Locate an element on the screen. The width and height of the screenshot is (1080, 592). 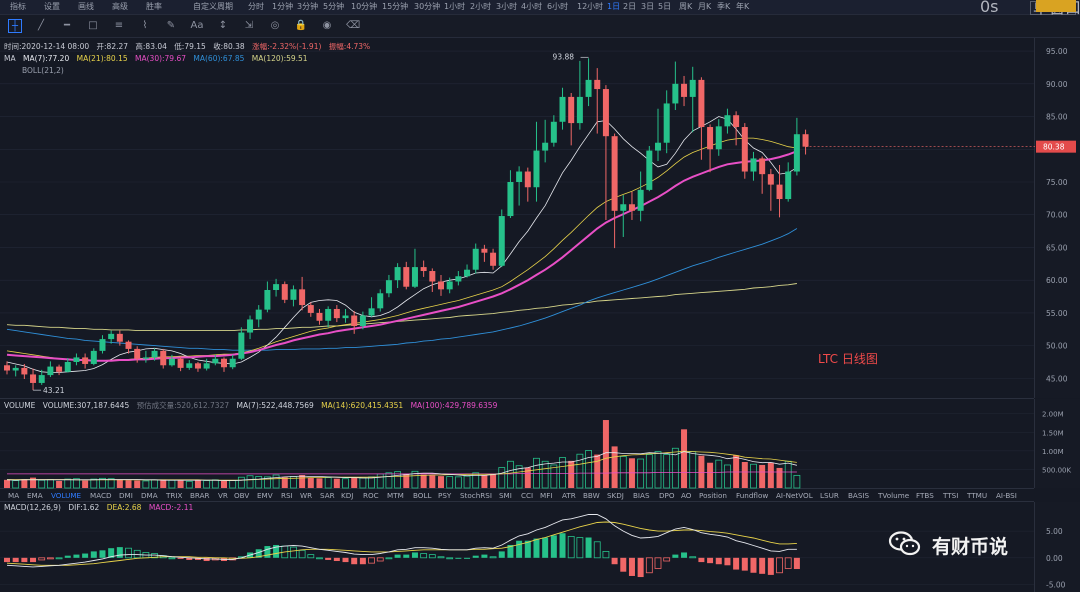
toolbar-item: 4小时 is located at coordinates (532, 6).